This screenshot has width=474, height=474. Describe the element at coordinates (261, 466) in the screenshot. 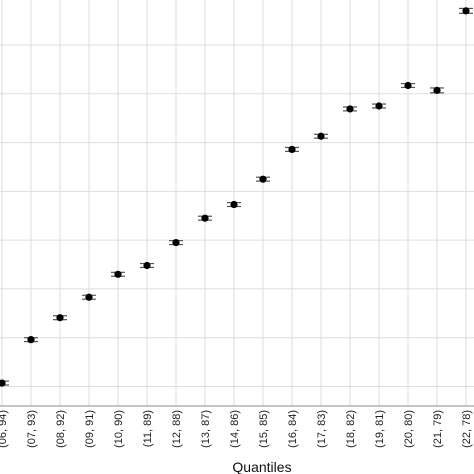

I see `x-axis-title: Quantiles` at that location.